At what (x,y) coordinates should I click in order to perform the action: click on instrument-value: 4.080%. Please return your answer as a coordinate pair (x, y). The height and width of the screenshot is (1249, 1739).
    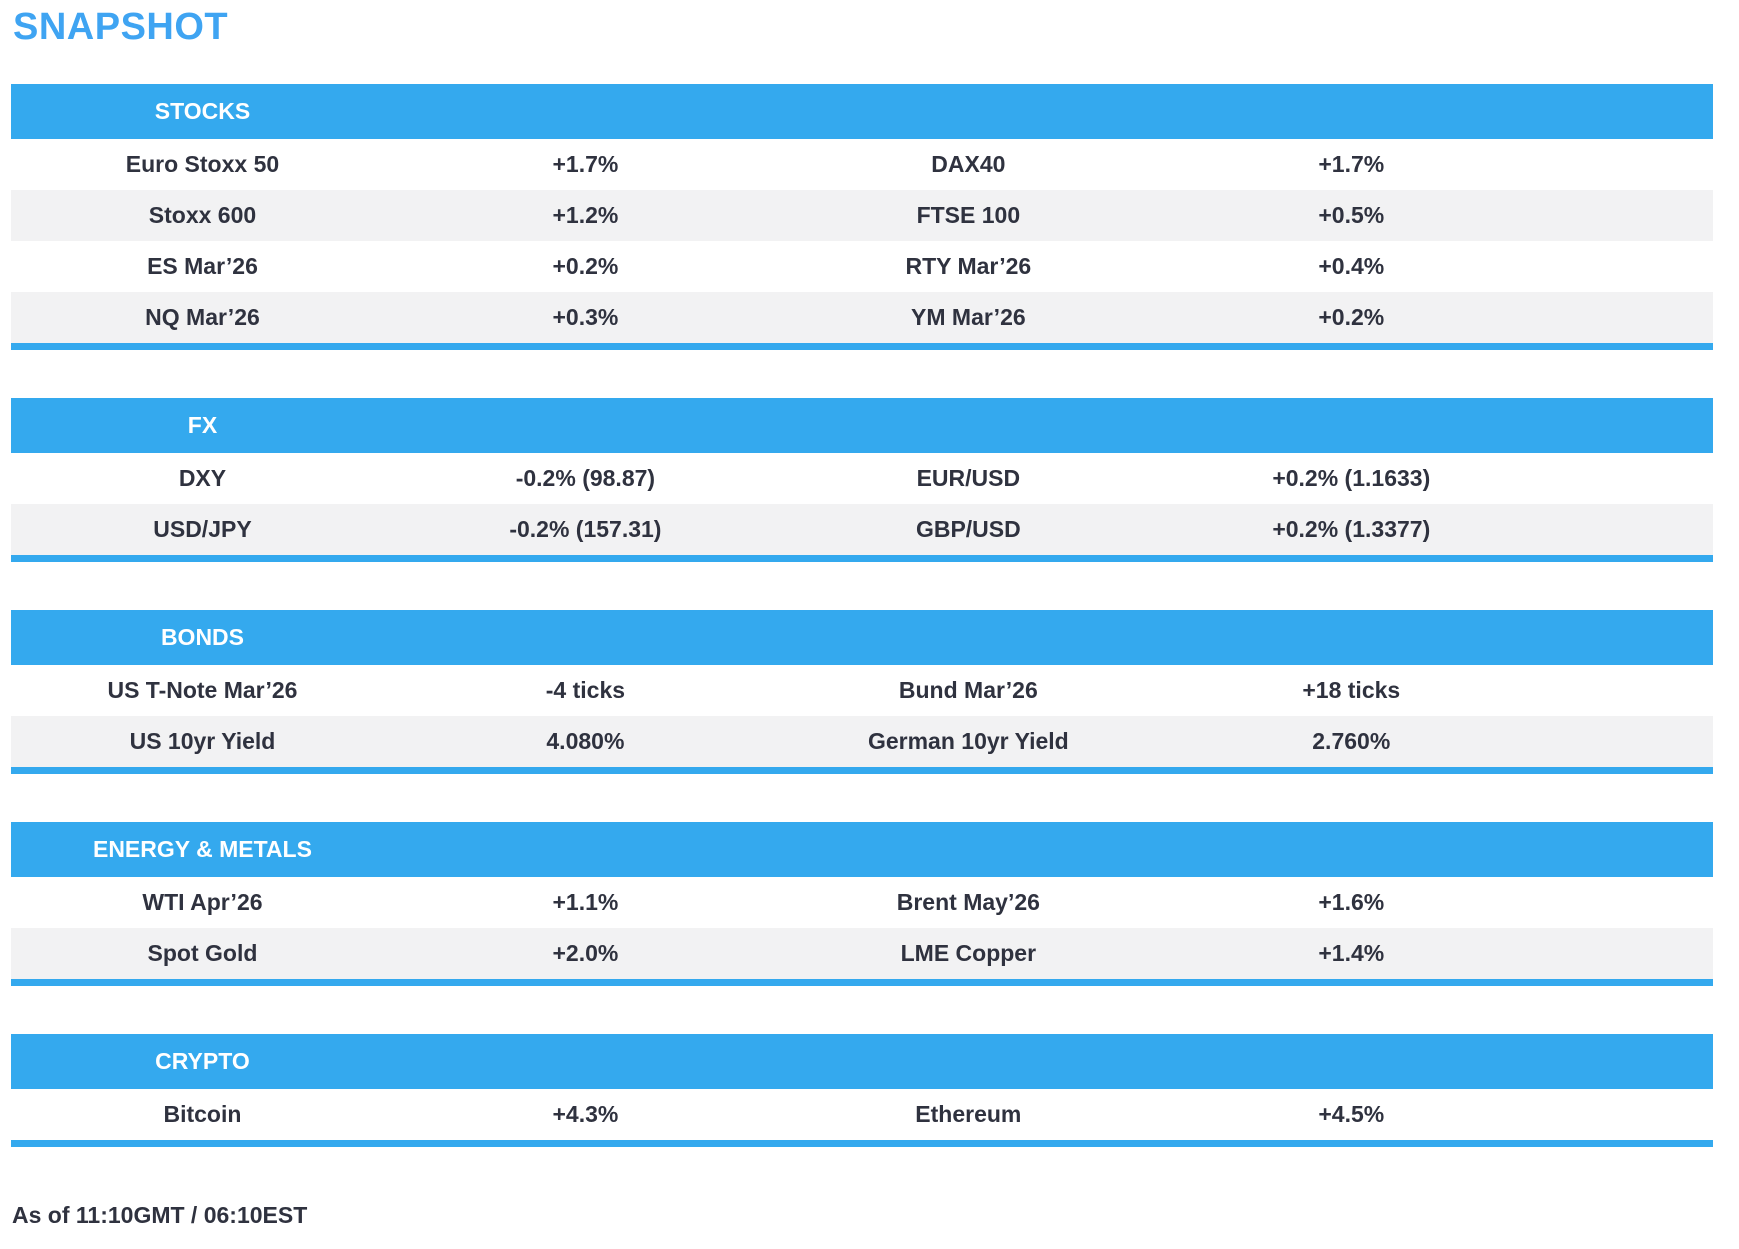
    Looking at the image, I should click on (585, 741).